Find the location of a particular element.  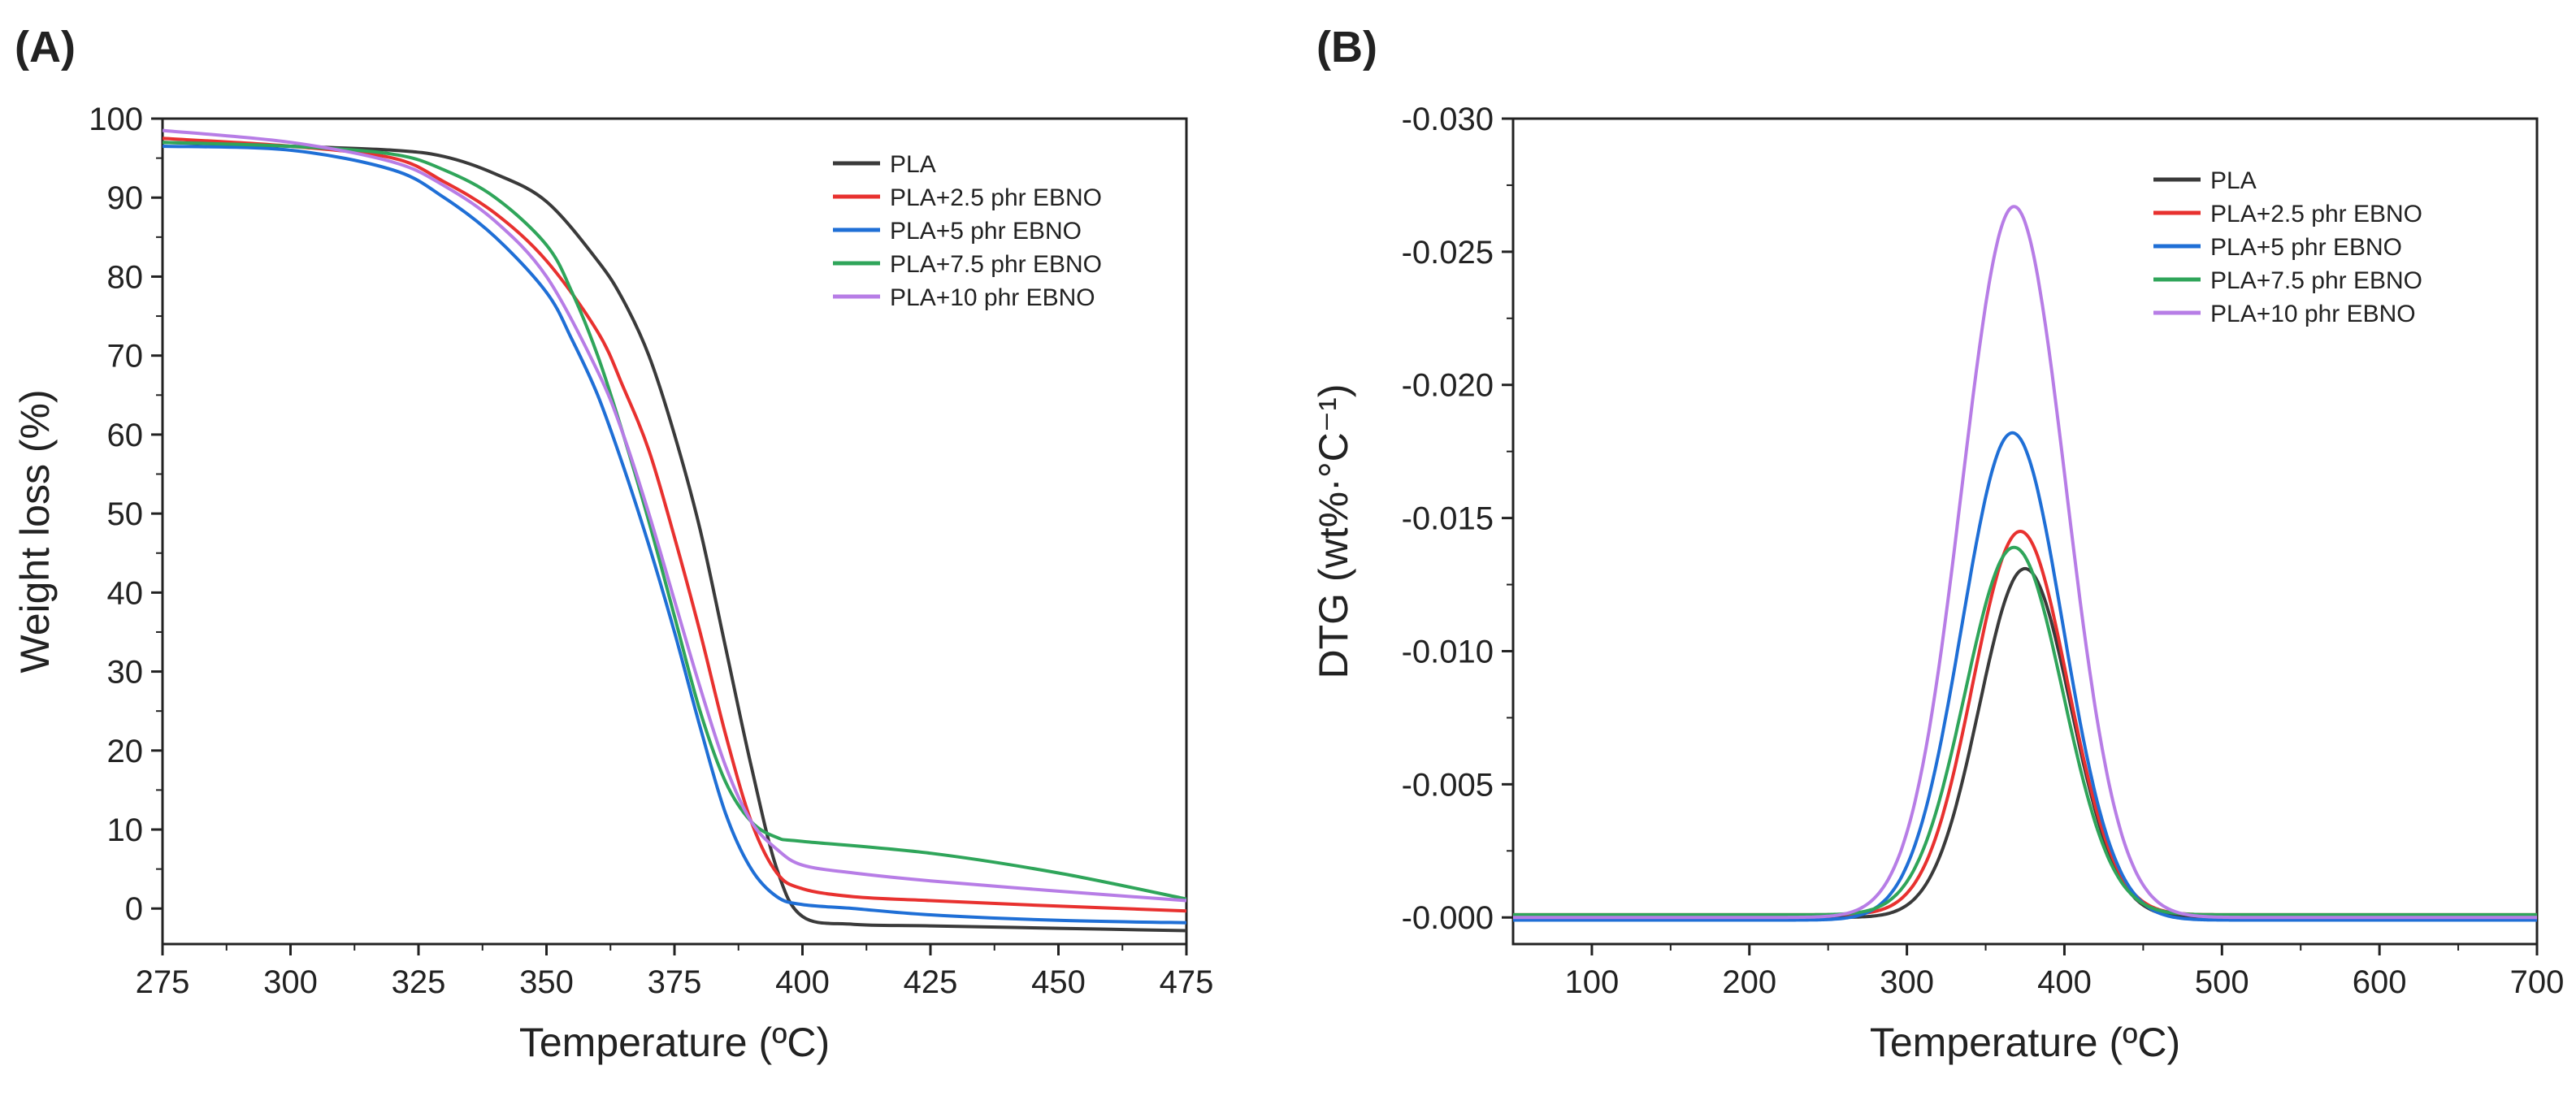

y-tick-label: 70 is located at coordinates (126, 357).